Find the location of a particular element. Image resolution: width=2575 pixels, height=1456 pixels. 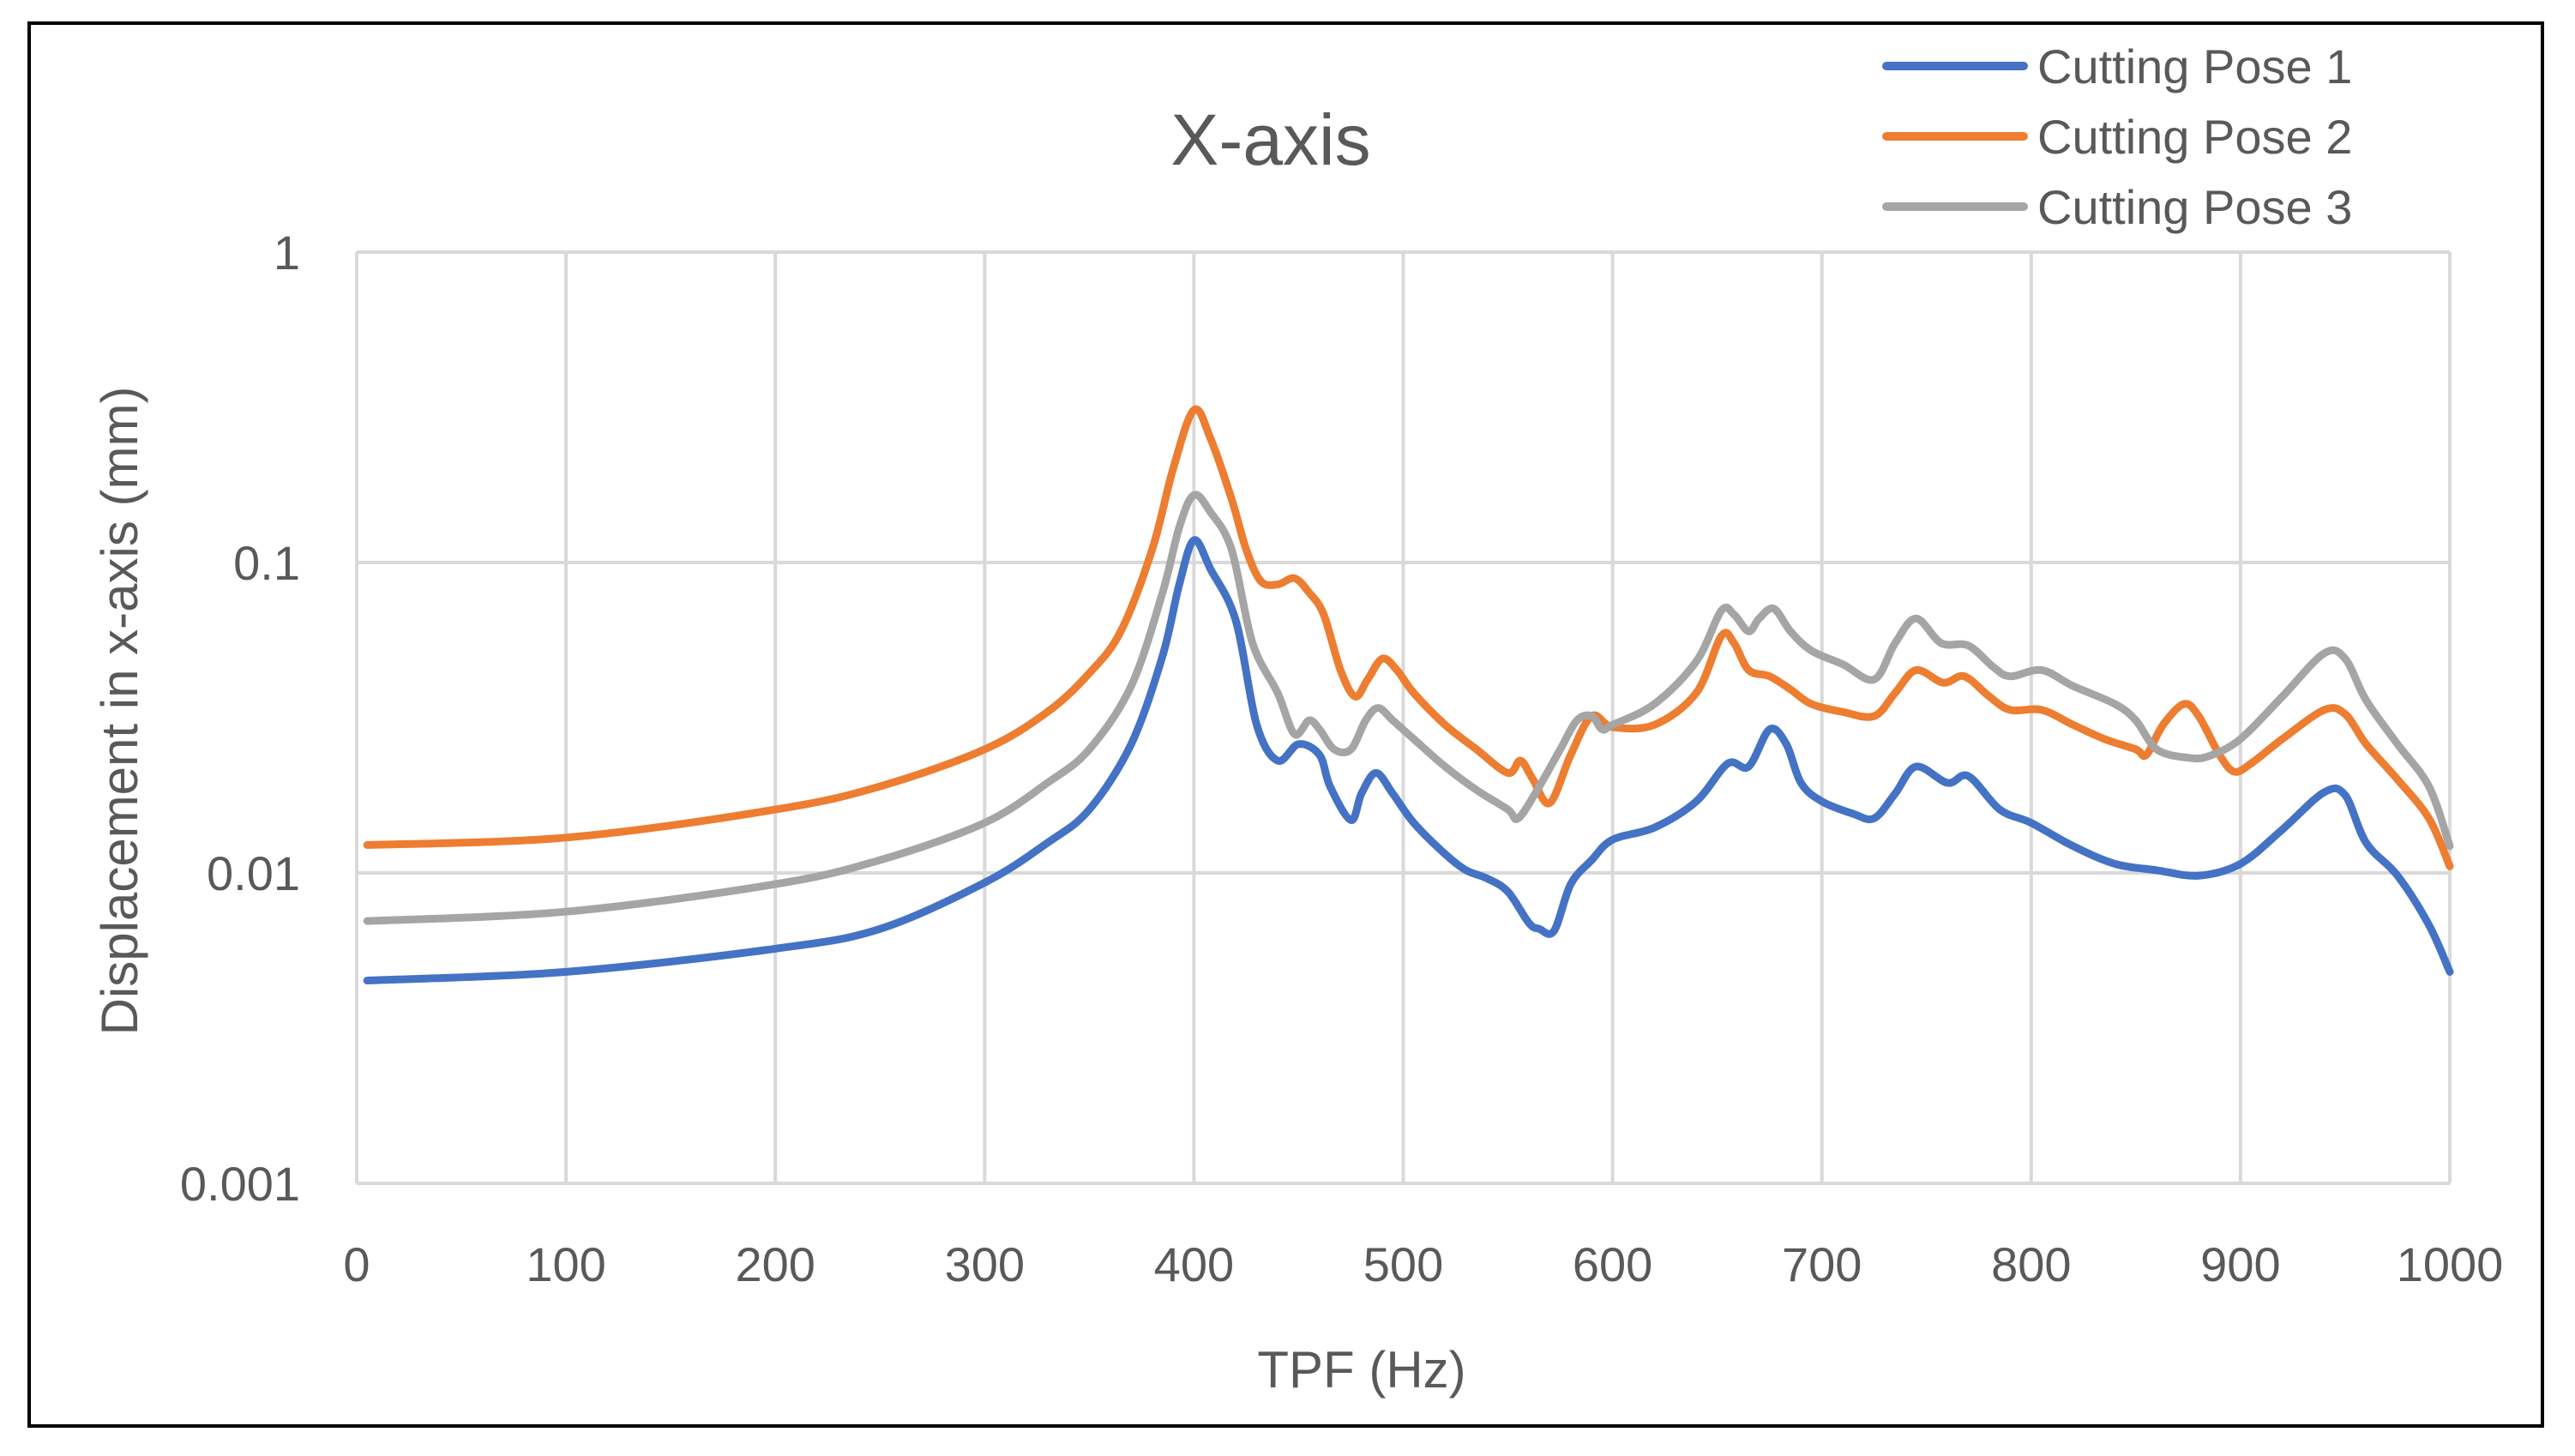

chart-title: X-axis is located at coordinates (1270, 140).